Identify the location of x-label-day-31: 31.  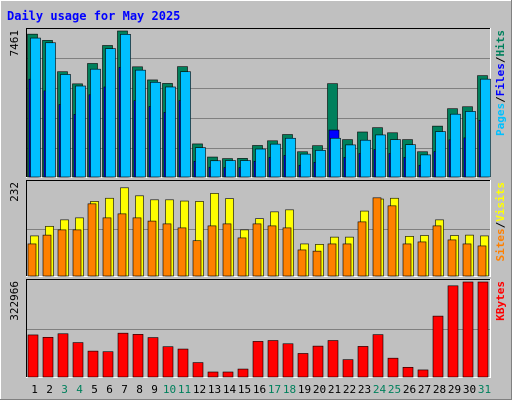
(484, 389).